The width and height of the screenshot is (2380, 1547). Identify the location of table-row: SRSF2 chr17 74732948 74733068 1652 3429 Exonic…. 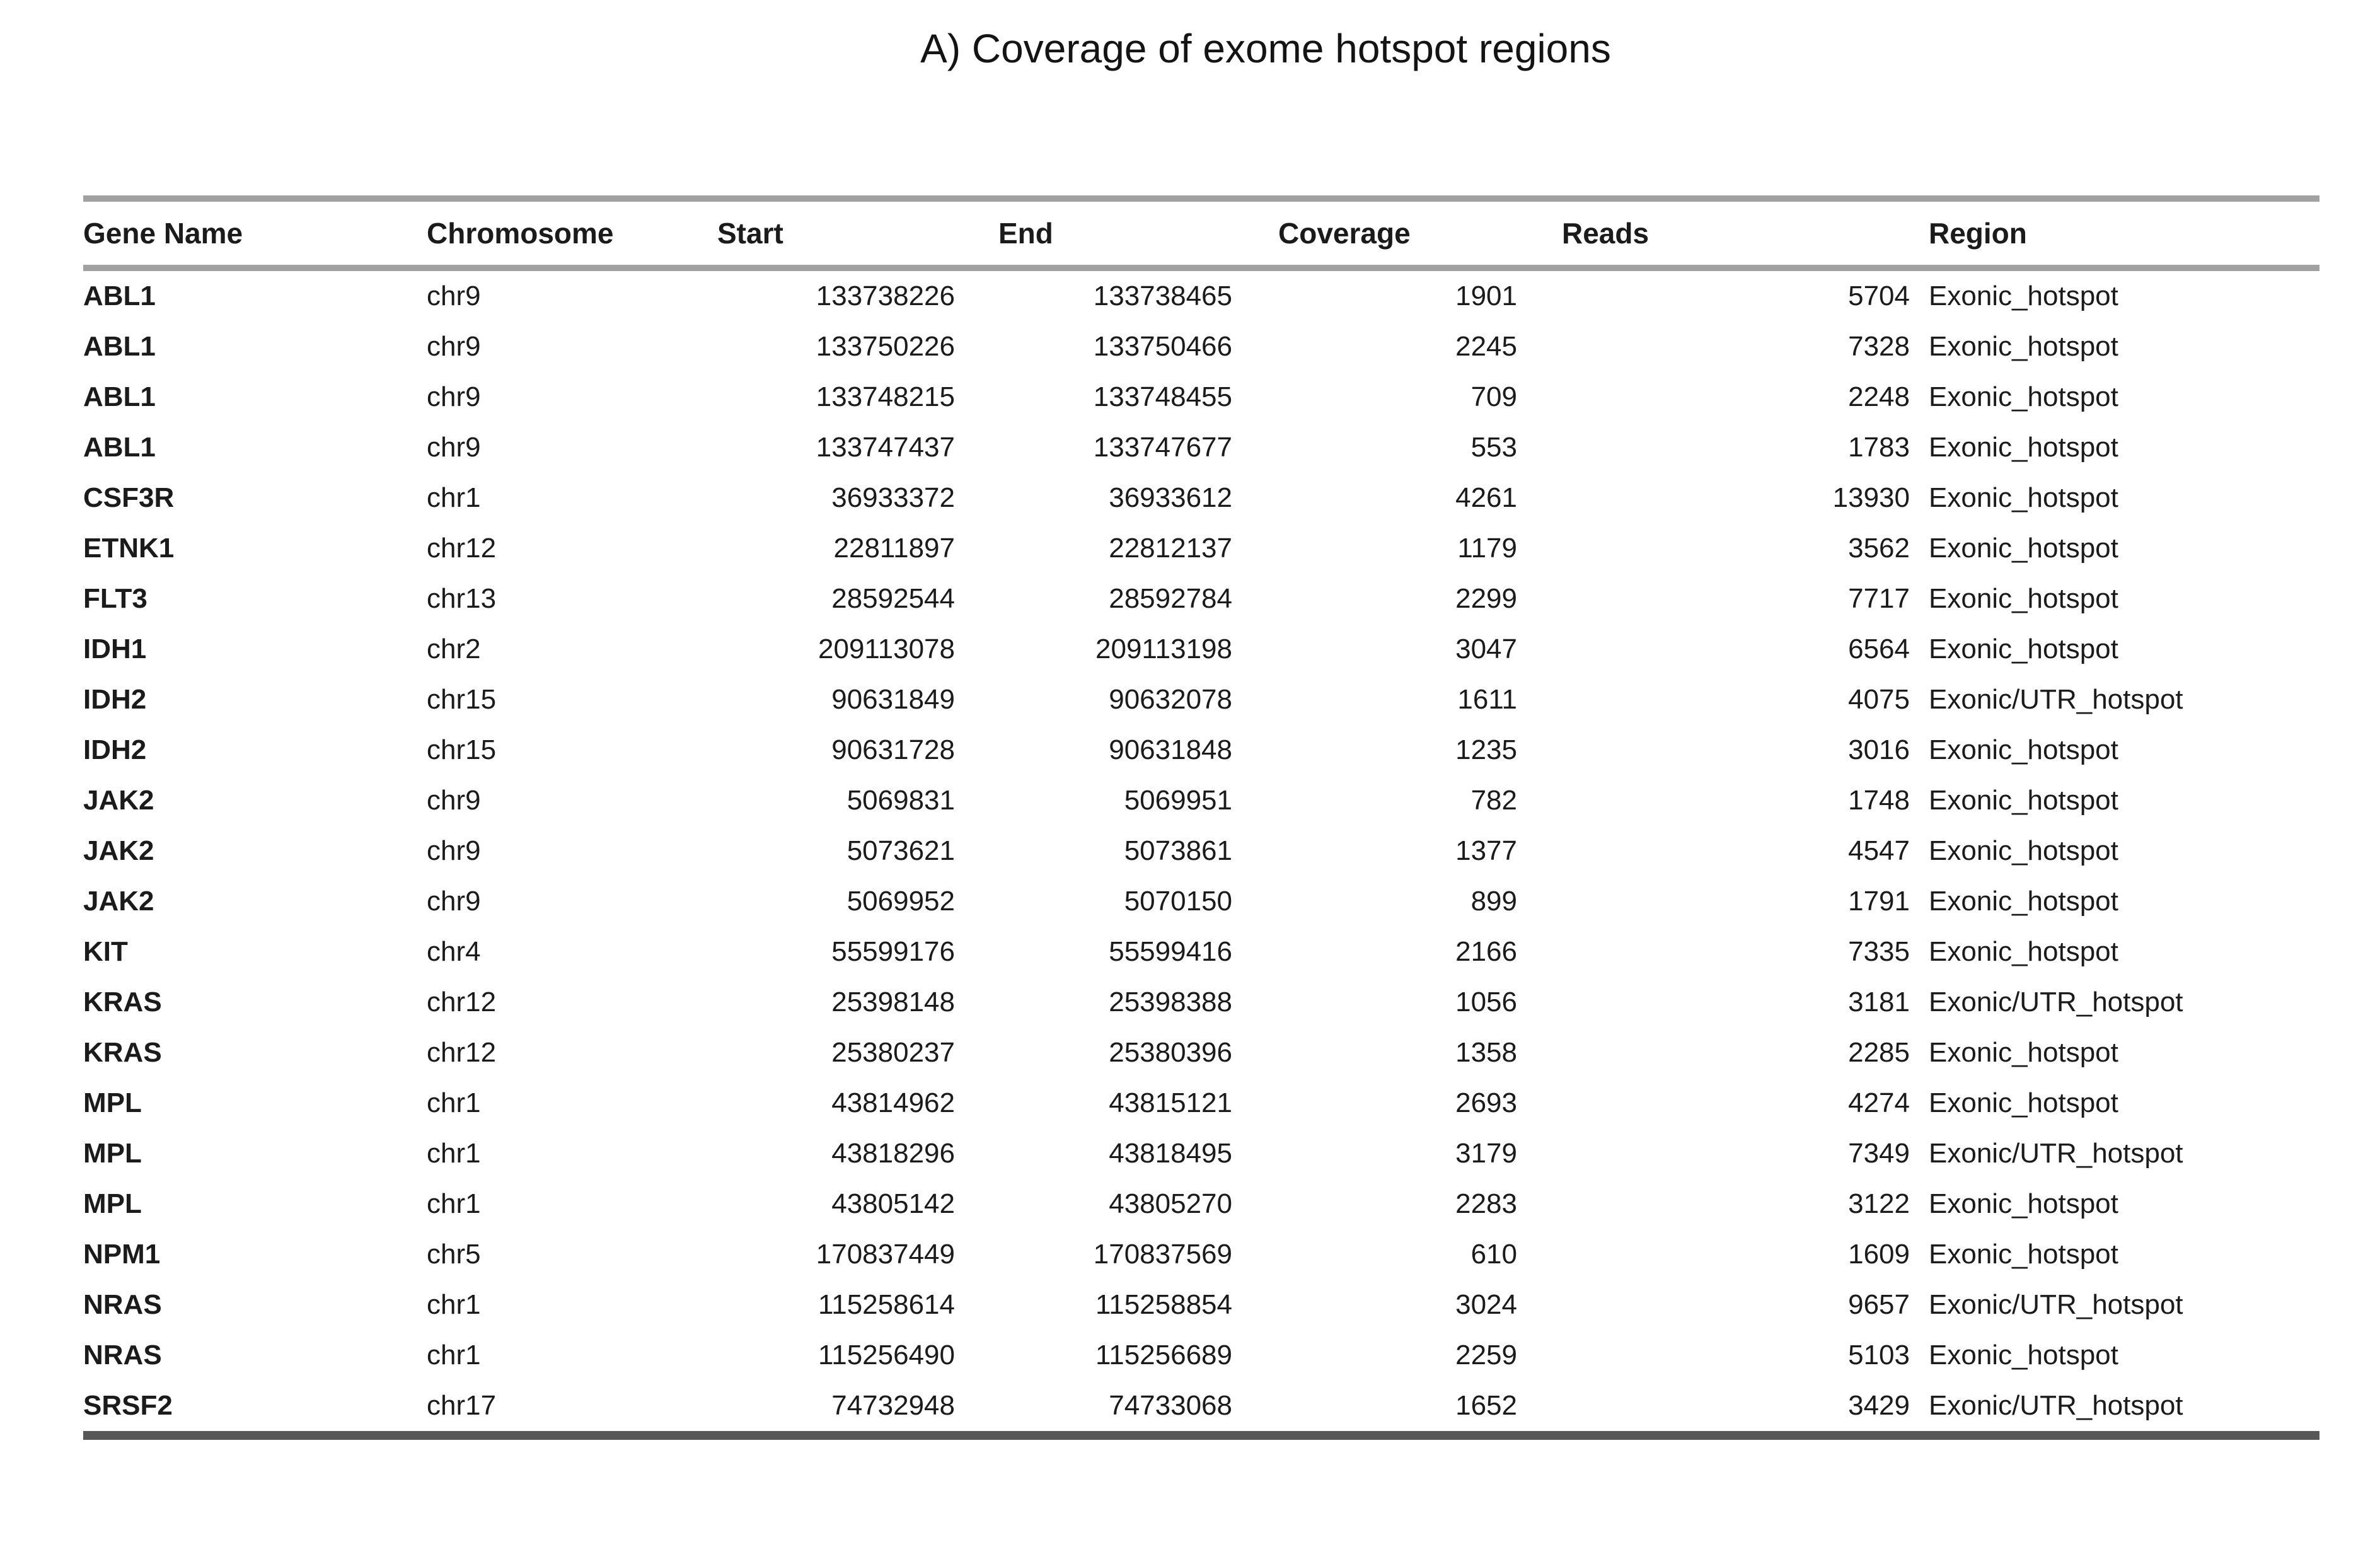
(1201, 1408).